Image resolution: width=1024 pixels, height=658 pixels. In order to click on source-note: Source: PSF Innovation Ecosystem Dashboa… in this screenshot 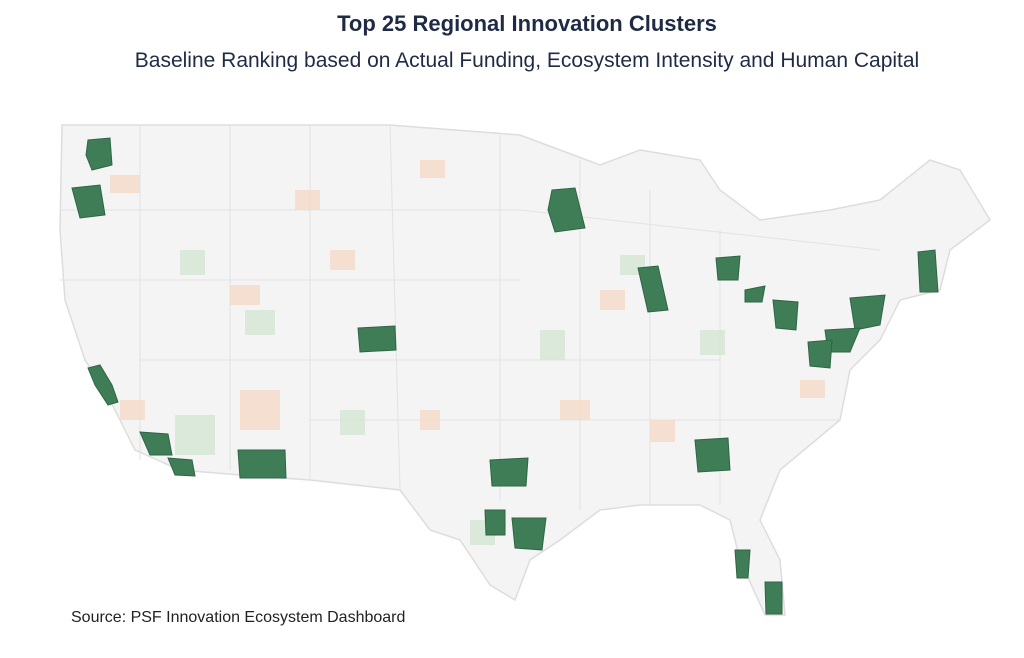, I will do `click(238, 617)`.